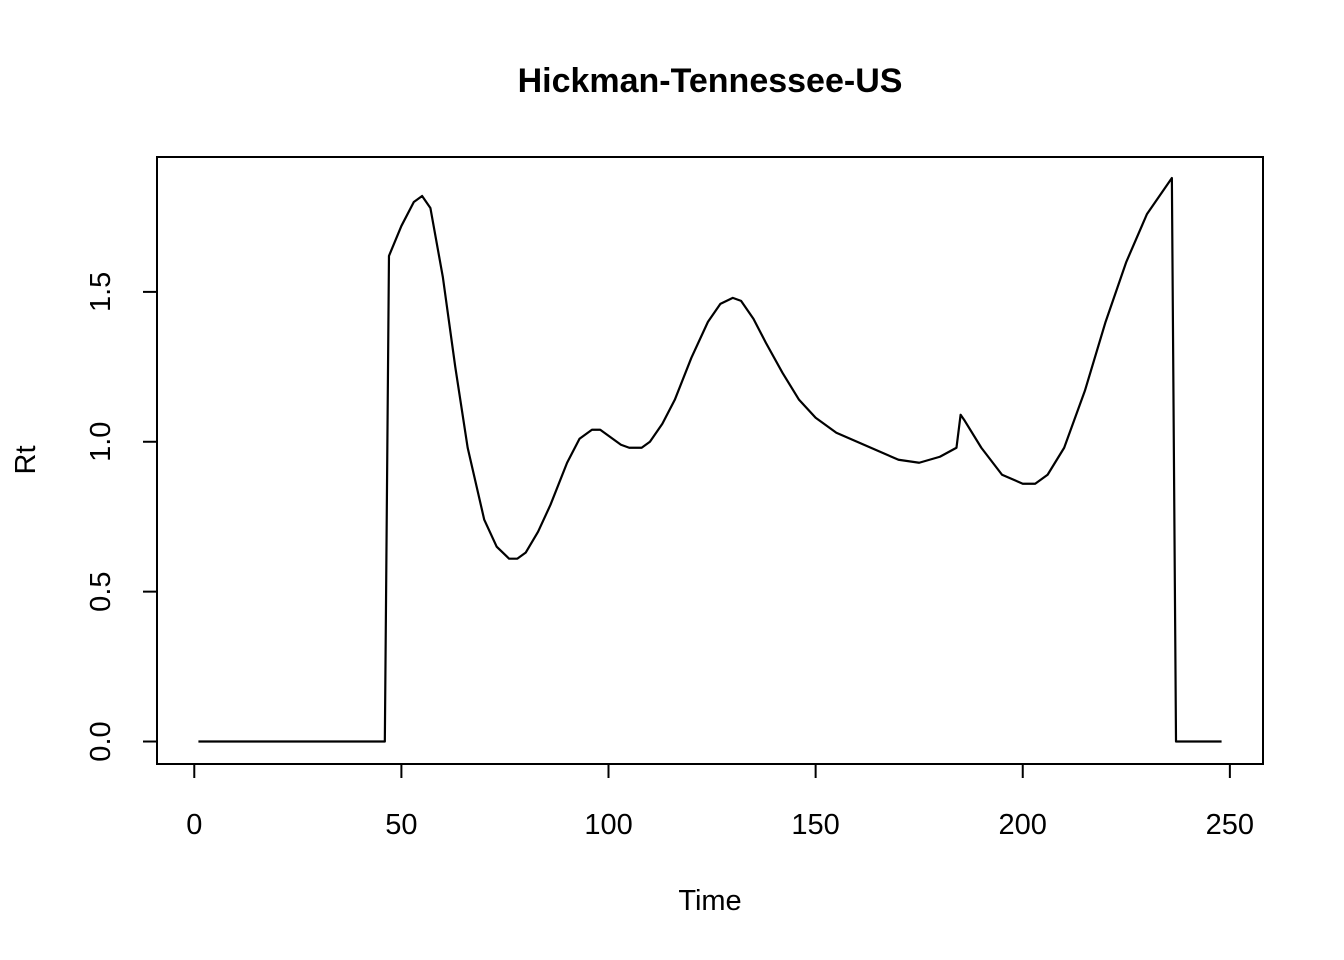 The width and height of the screenshot is (1344, 960). Describe the element at coordinates (101, 292) in the screenshot. I see `y-tick-label: 1.5` at that location.